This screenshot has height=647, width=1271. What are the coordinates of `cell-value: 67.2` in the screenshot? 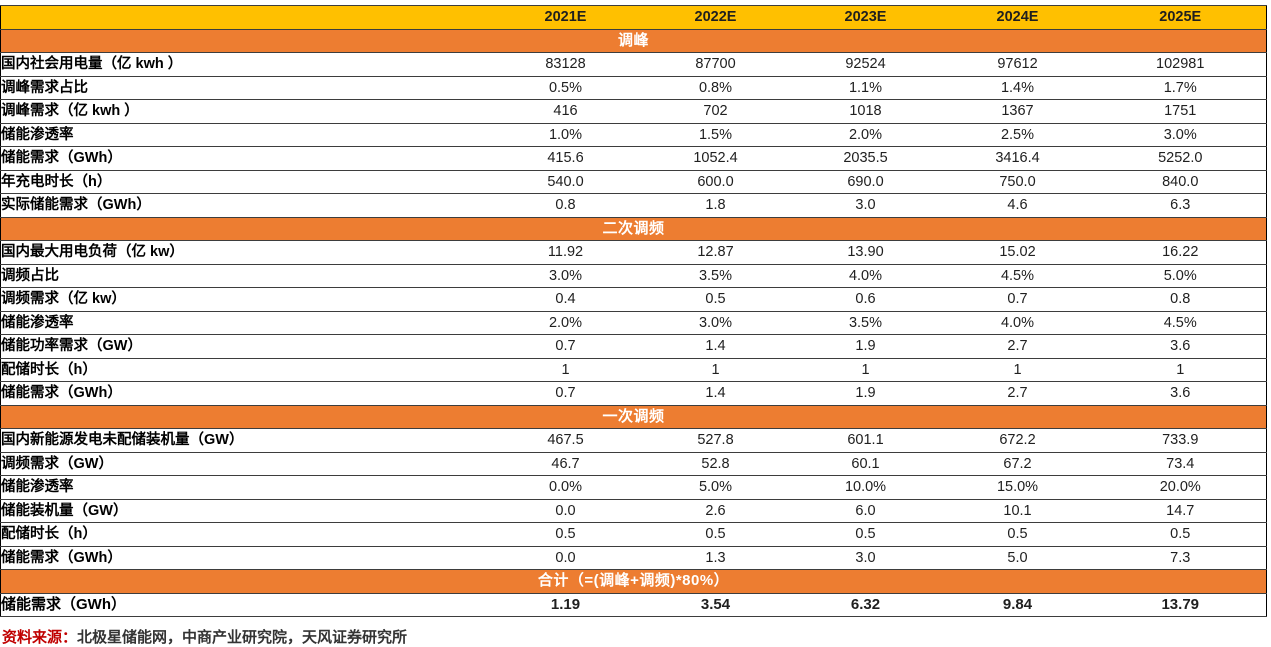 It's located at (1017, 463).